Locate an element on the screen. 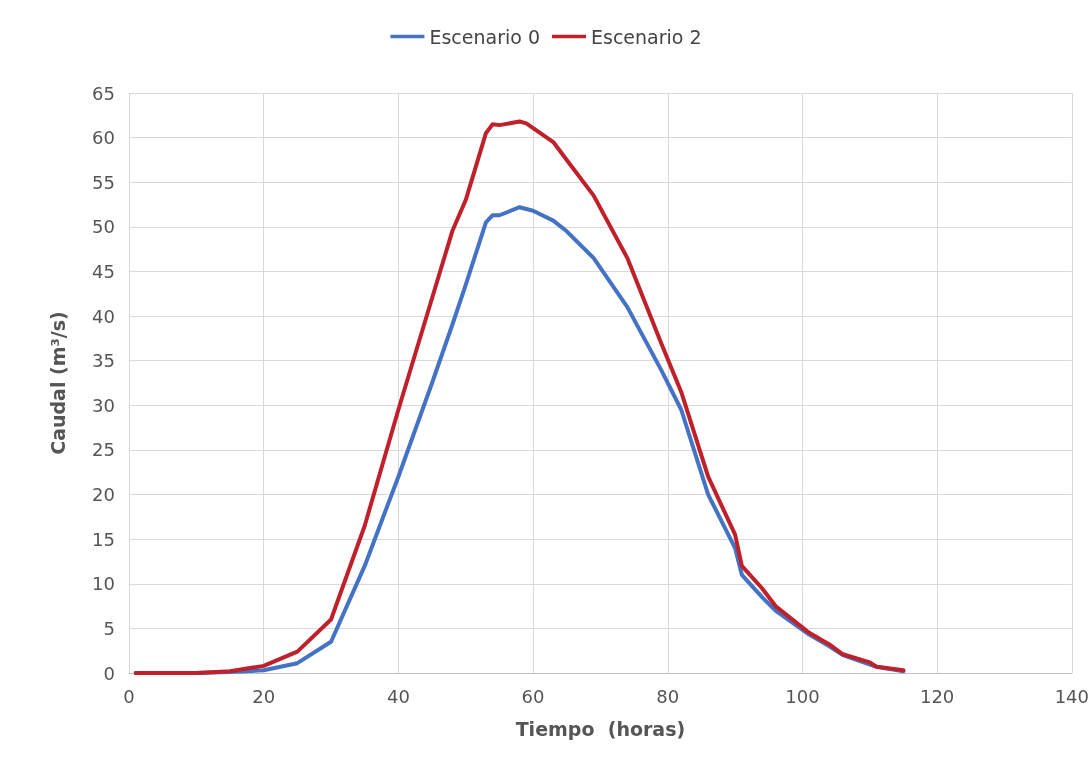 This screenshot has height=773, width=1092. x-tick-label: 0 is located at coordinates (129, 696).